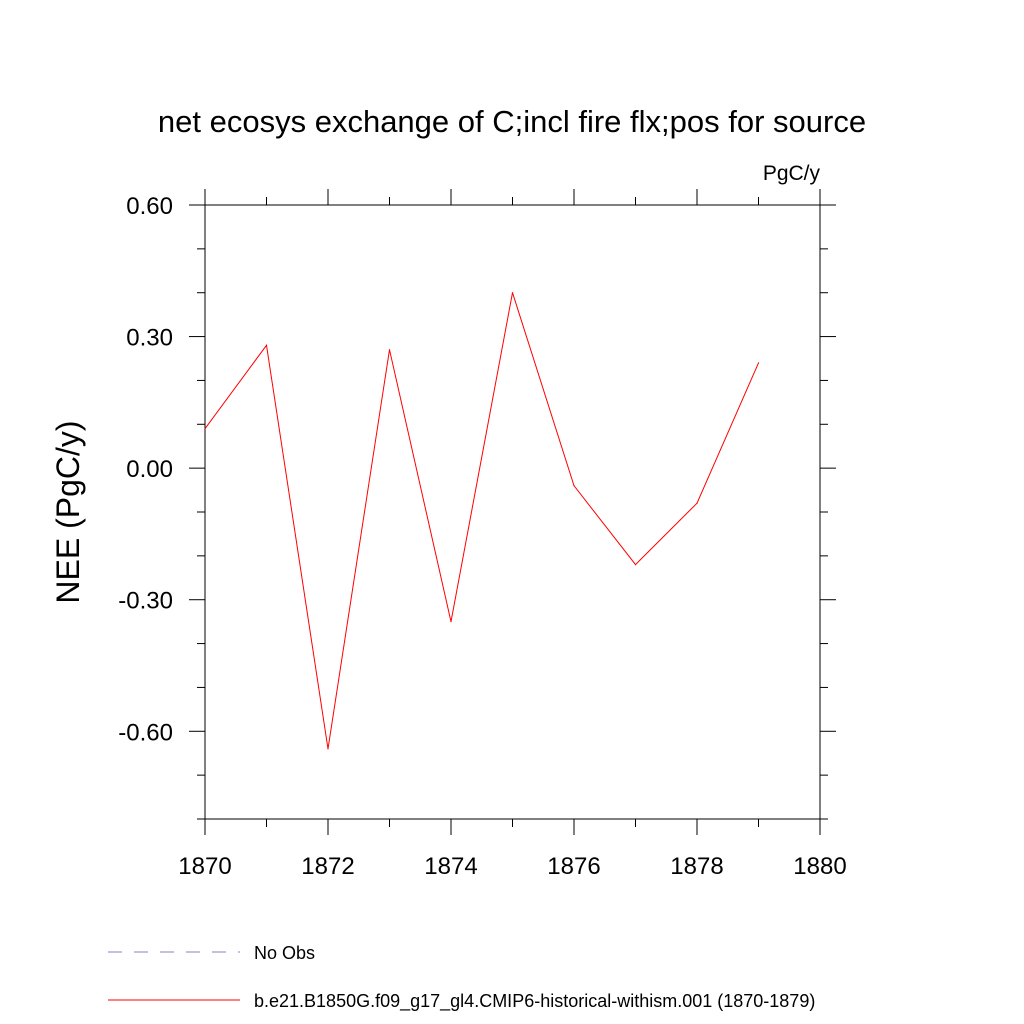  What do you see at coordinates (284, 953) in the screenshot?
I see `legend-label: No Obs` at bounding box center [284, 953].